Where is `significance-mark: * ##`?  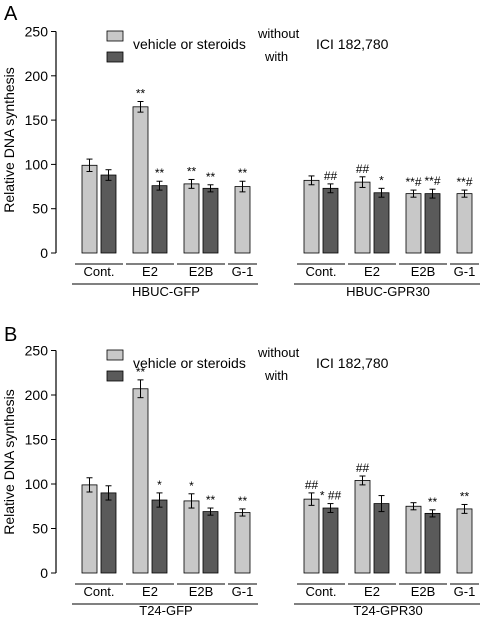 significance-mark: * ## is located at coordinates (331, 496).